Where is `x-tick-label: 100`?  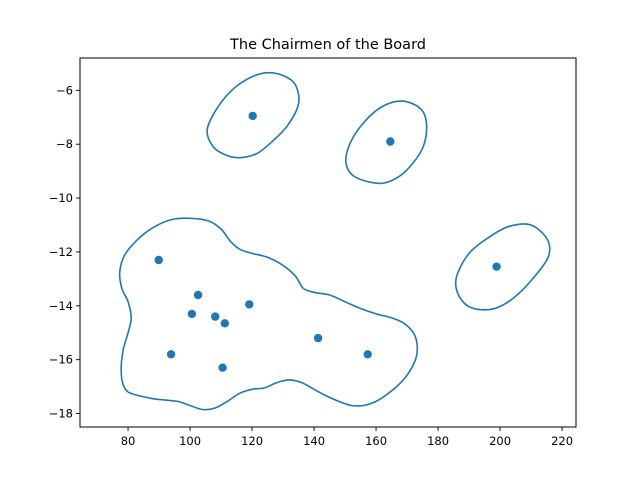 x-tick-label: 100 is located at coordinates (190, 441).